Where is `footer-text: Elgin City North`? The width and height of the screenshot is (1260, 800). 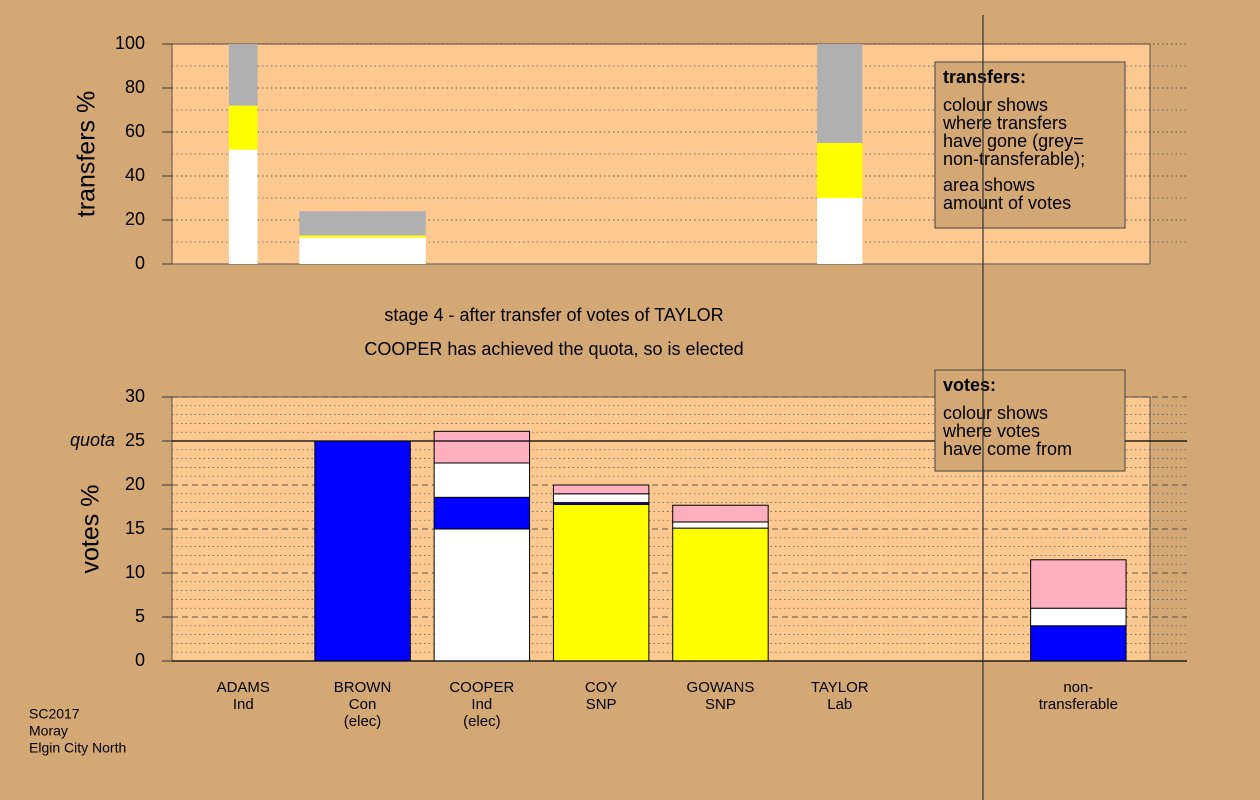
footer-text: Elgin City North is located at coordinates (77, 748).